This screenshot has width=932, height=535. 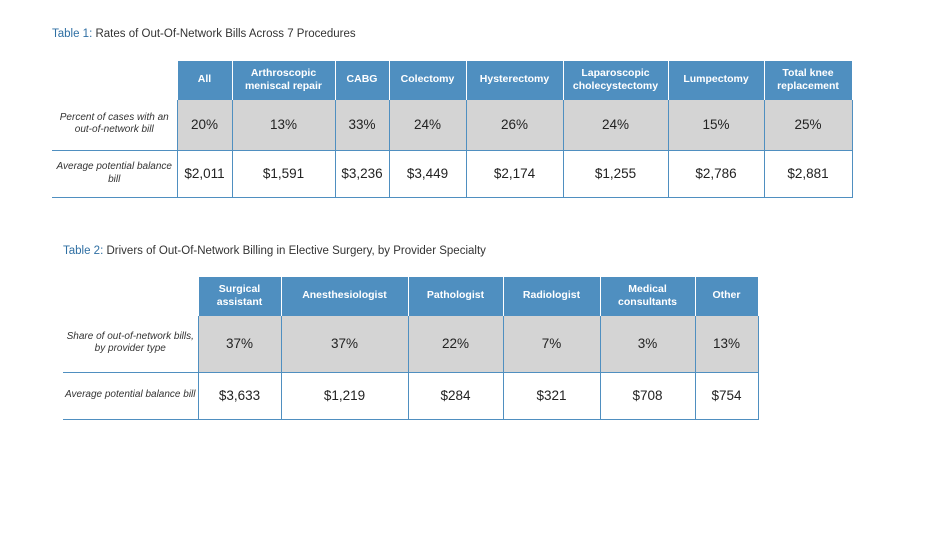 What do you see at coordinates (114, 80) in the screenshot?
I see `table1-corner` at bounding box center [114, 80].